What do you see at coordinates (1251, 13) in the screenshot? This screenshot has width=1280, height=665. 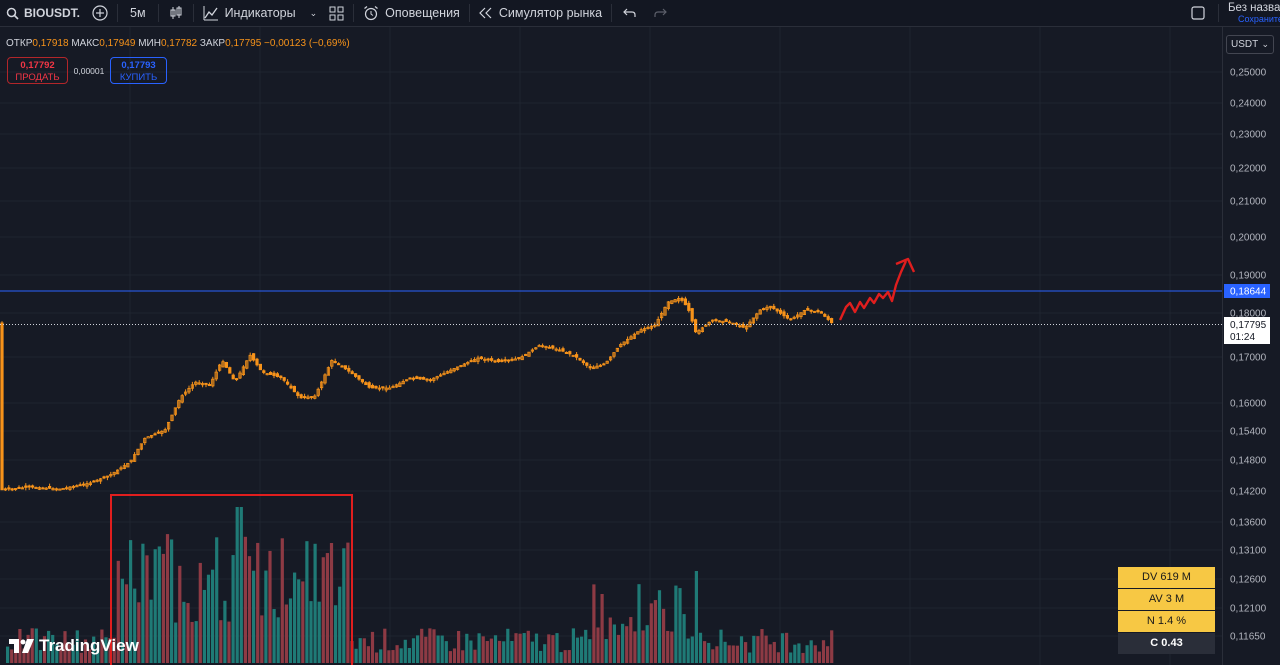 I see `layout-title-block: Без назван Сохраните` at bounding box center [1251, 13].